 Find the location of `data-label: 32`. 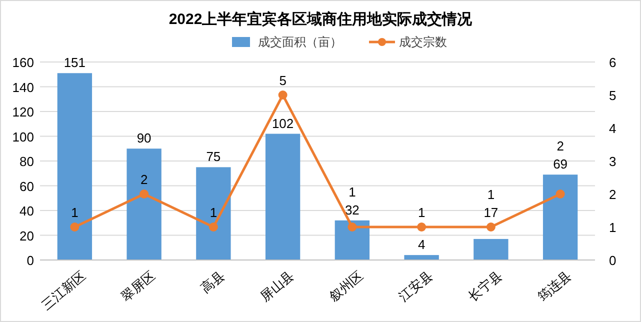

data-label: 32 is located at coordinates (352, 210).